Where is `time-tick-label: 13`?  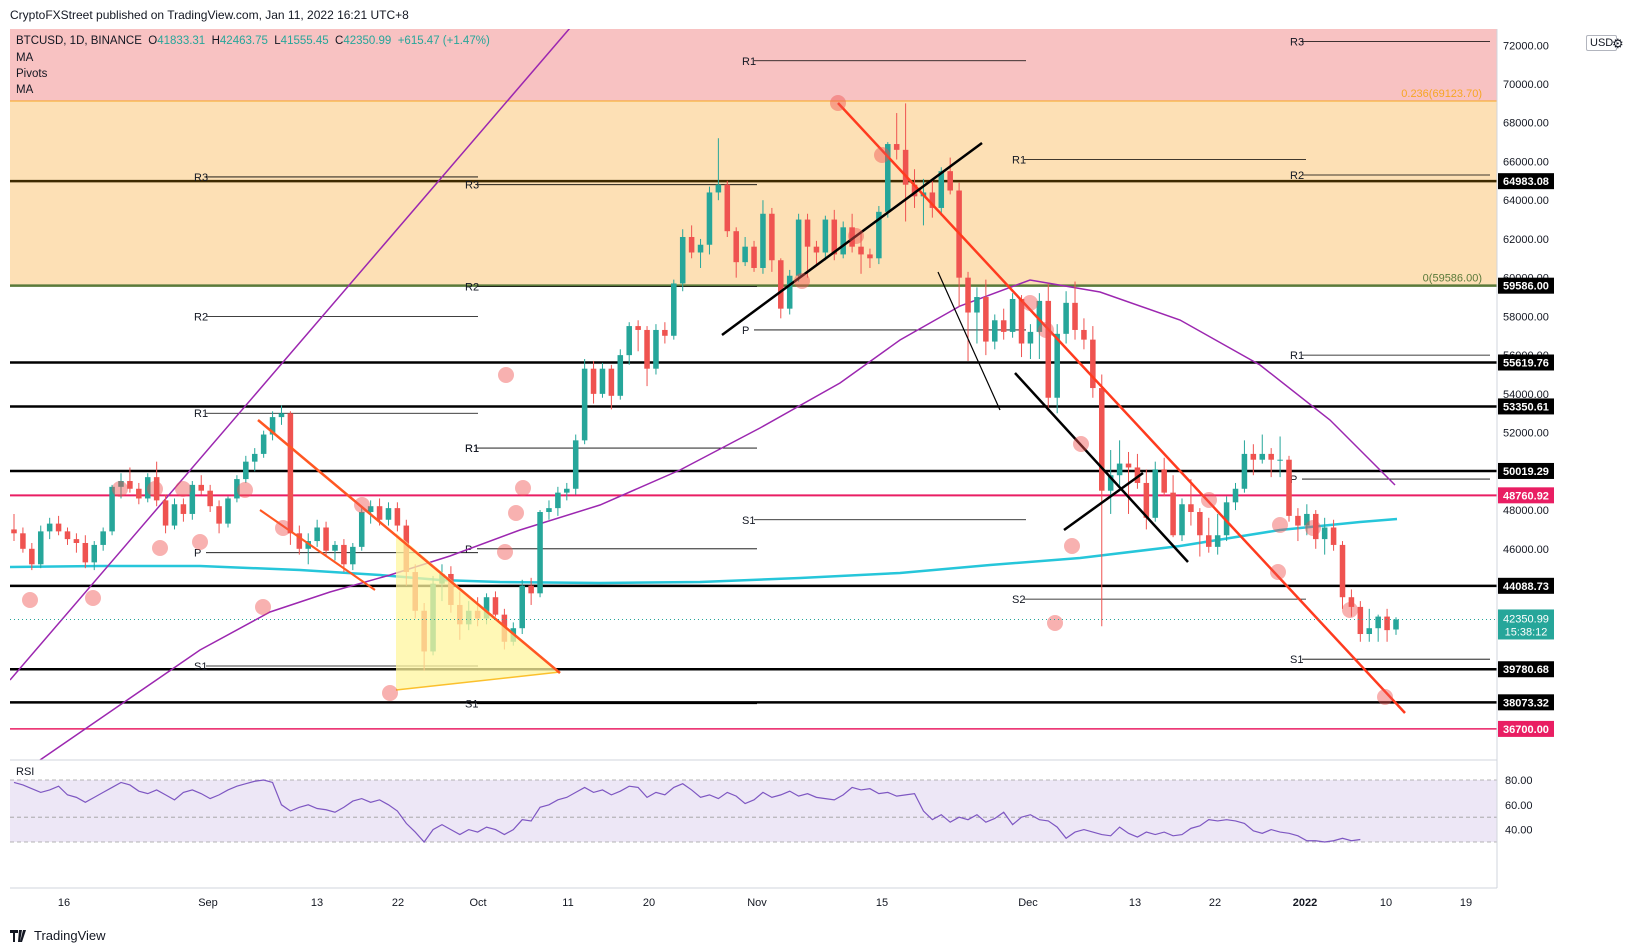 time-tick-label: 13 is located at coordinates (317, 903).